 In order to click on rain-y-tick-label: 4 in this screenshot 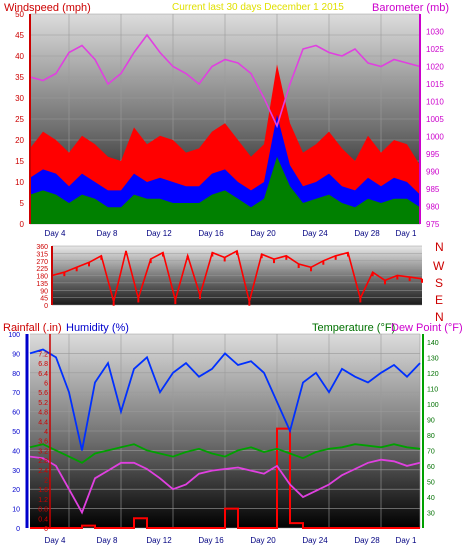, I will do `click(46, 432)`.